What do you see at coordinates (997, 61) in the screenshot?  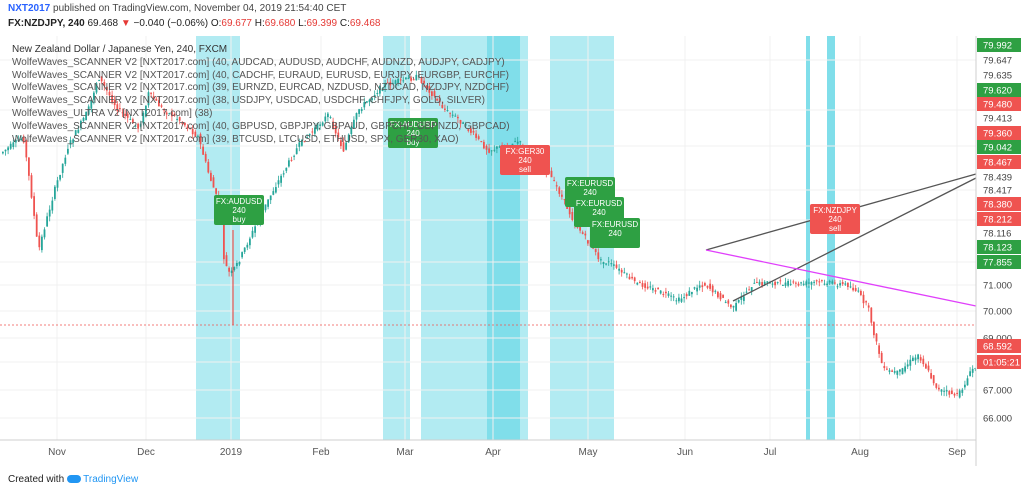 I see `svg-text: 79.647` at bounding box center [997, 61].